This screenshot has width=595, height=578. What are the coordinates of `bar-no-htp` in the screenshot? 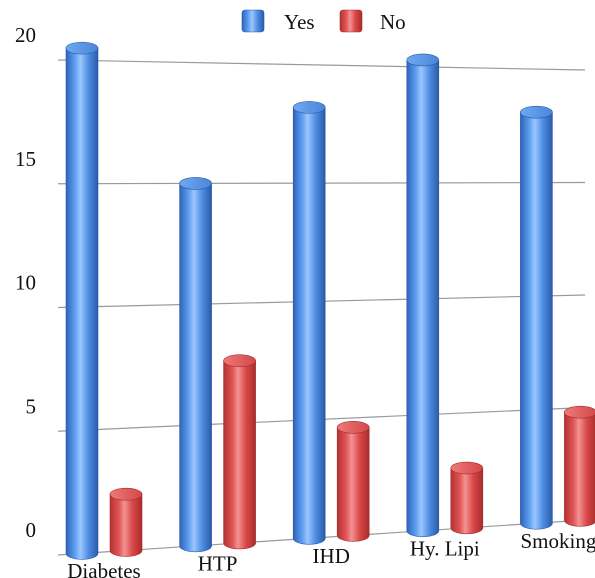 It's located at (239, 452).